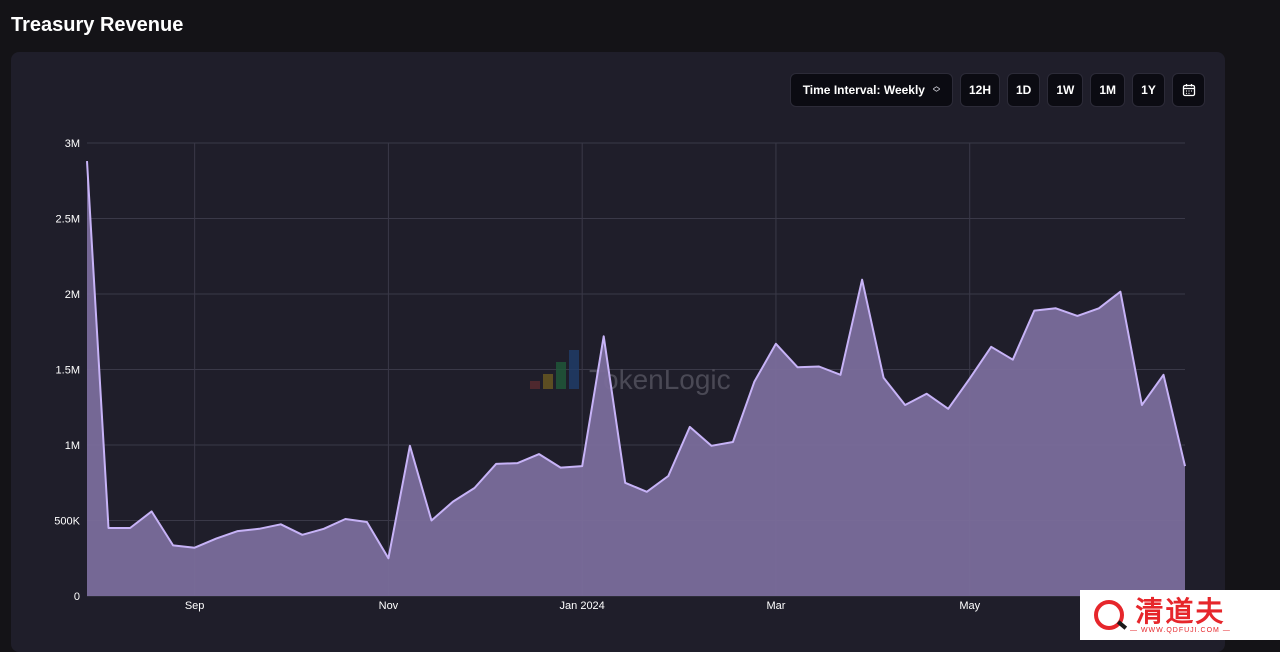 This screenshot has height=652, width=1280. What do you see at coordinates (863, 90) in the screenshot?
I see `time-interval-label: Time Interval: Weekly` at bounding box center [863, 90].